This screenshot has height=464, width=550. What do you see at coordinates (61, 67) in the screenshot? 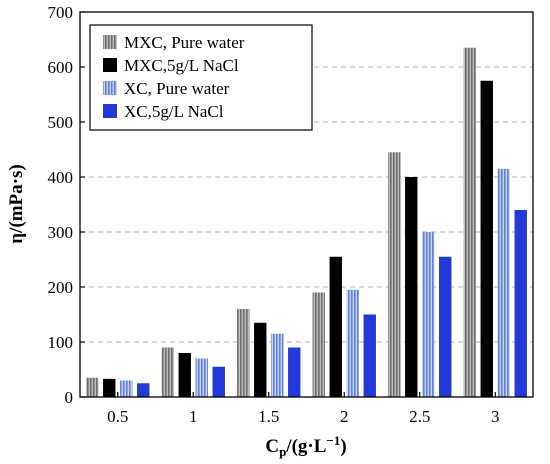
I see `y-tick-label: 600` at bounding box center [61, 67].